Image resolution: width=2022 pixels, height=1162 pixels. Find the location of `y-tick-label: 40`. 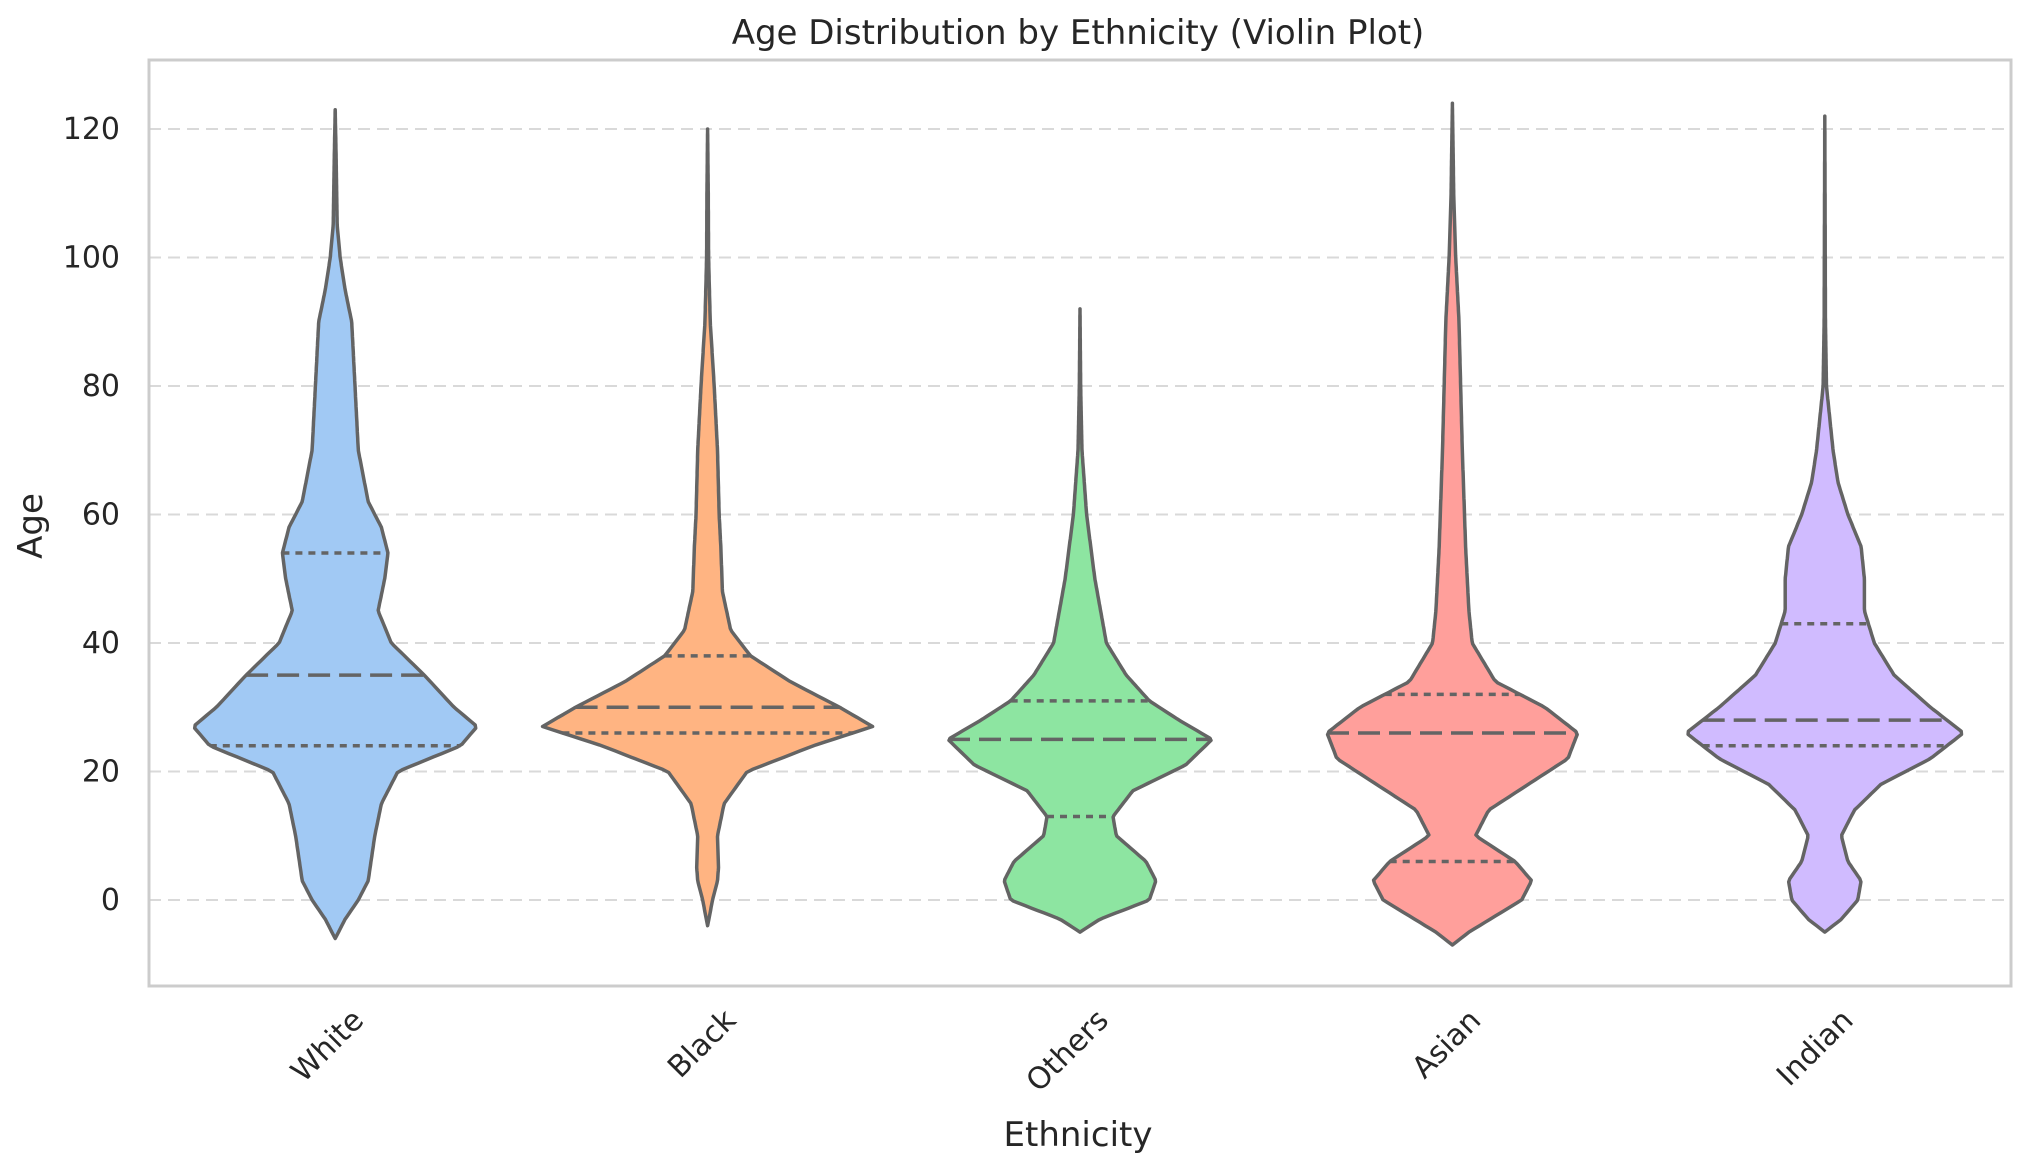

y-tick-label: 40 is located at coordinates (101, 643).